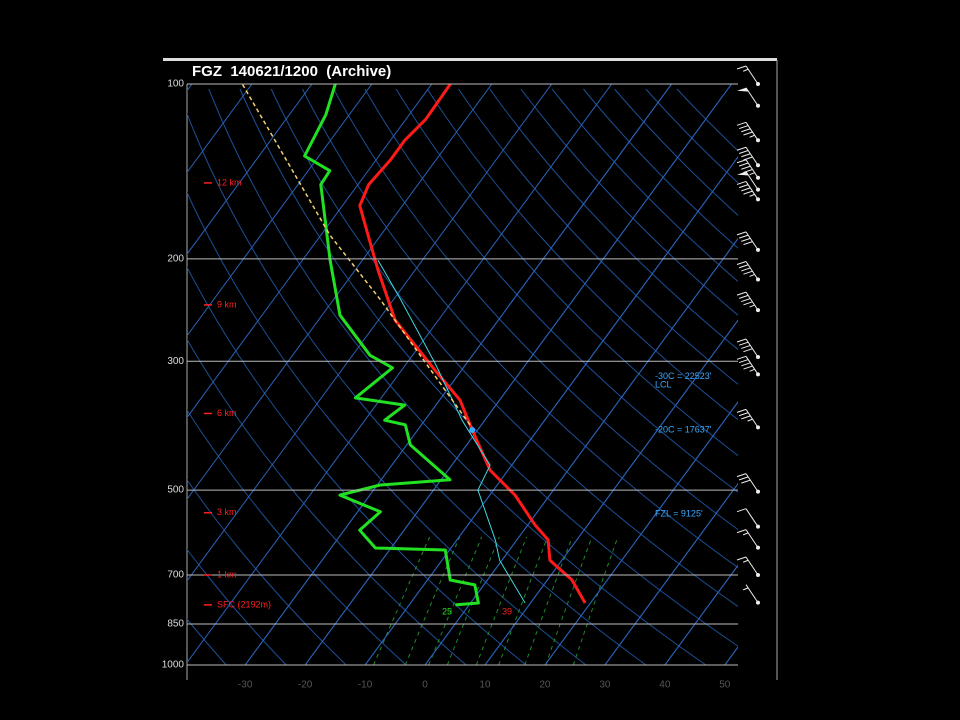 This screenshot has height=720, width=960. What do you see at coordinates (663, 385) in the screenshot?
I see `level-annotation: LCL` at bounding box center [663, 385].